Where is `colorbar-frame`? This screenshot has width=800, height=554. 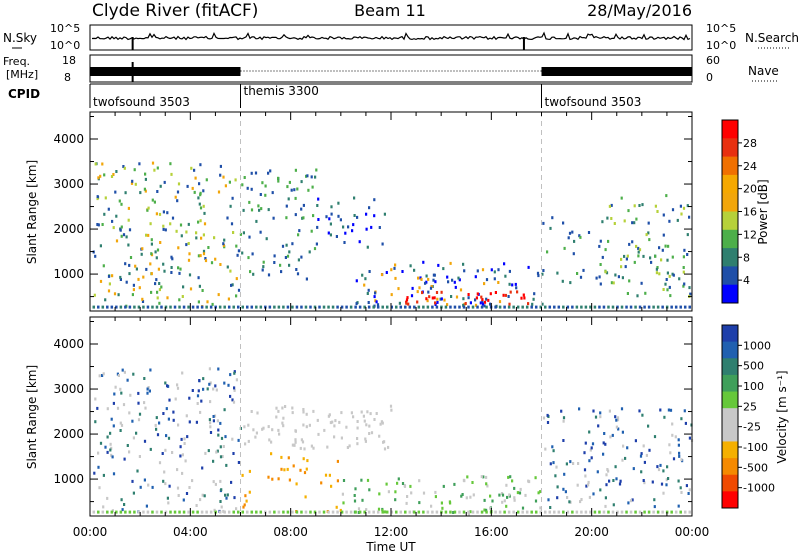
colorbar-frame is located at coordinates (730, 416).